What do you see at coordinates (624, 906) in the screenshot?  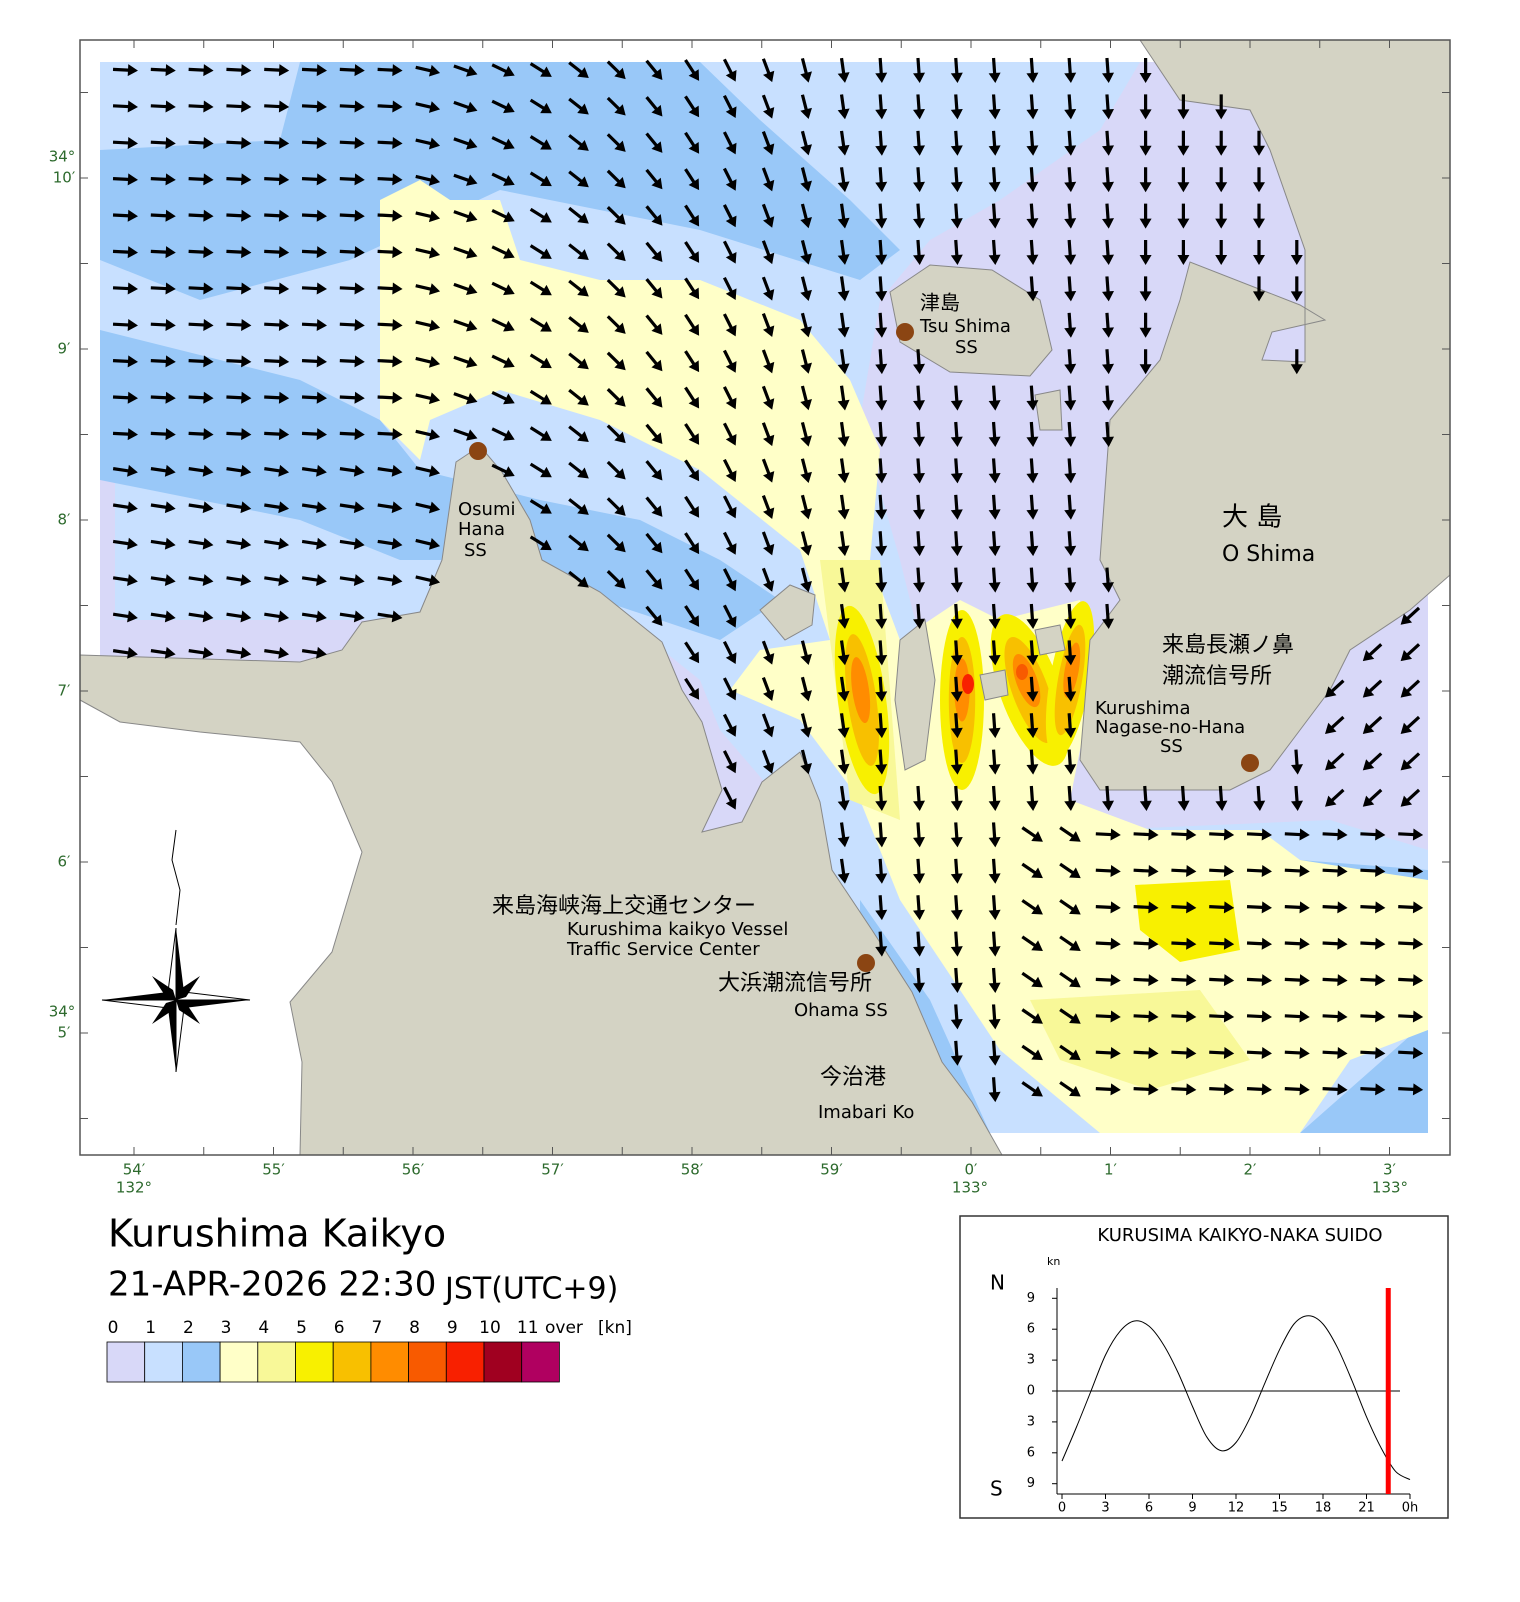 I see `place-label: 来島海峡海上交通センター` at bounding box center [624, 906].